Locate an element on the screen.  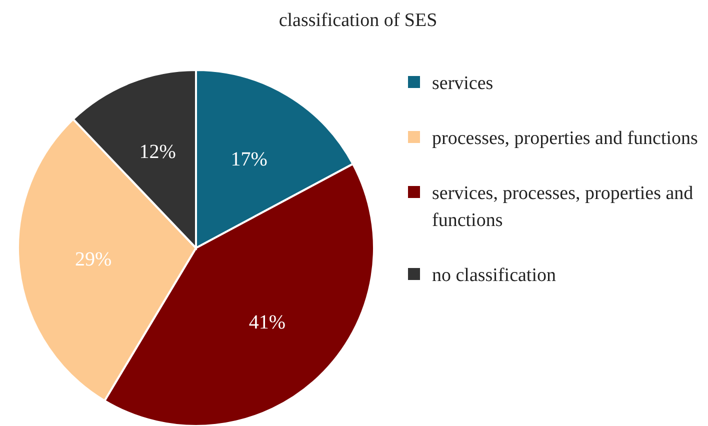
chart-title: classification of SES is located at coordinates (358, 20).